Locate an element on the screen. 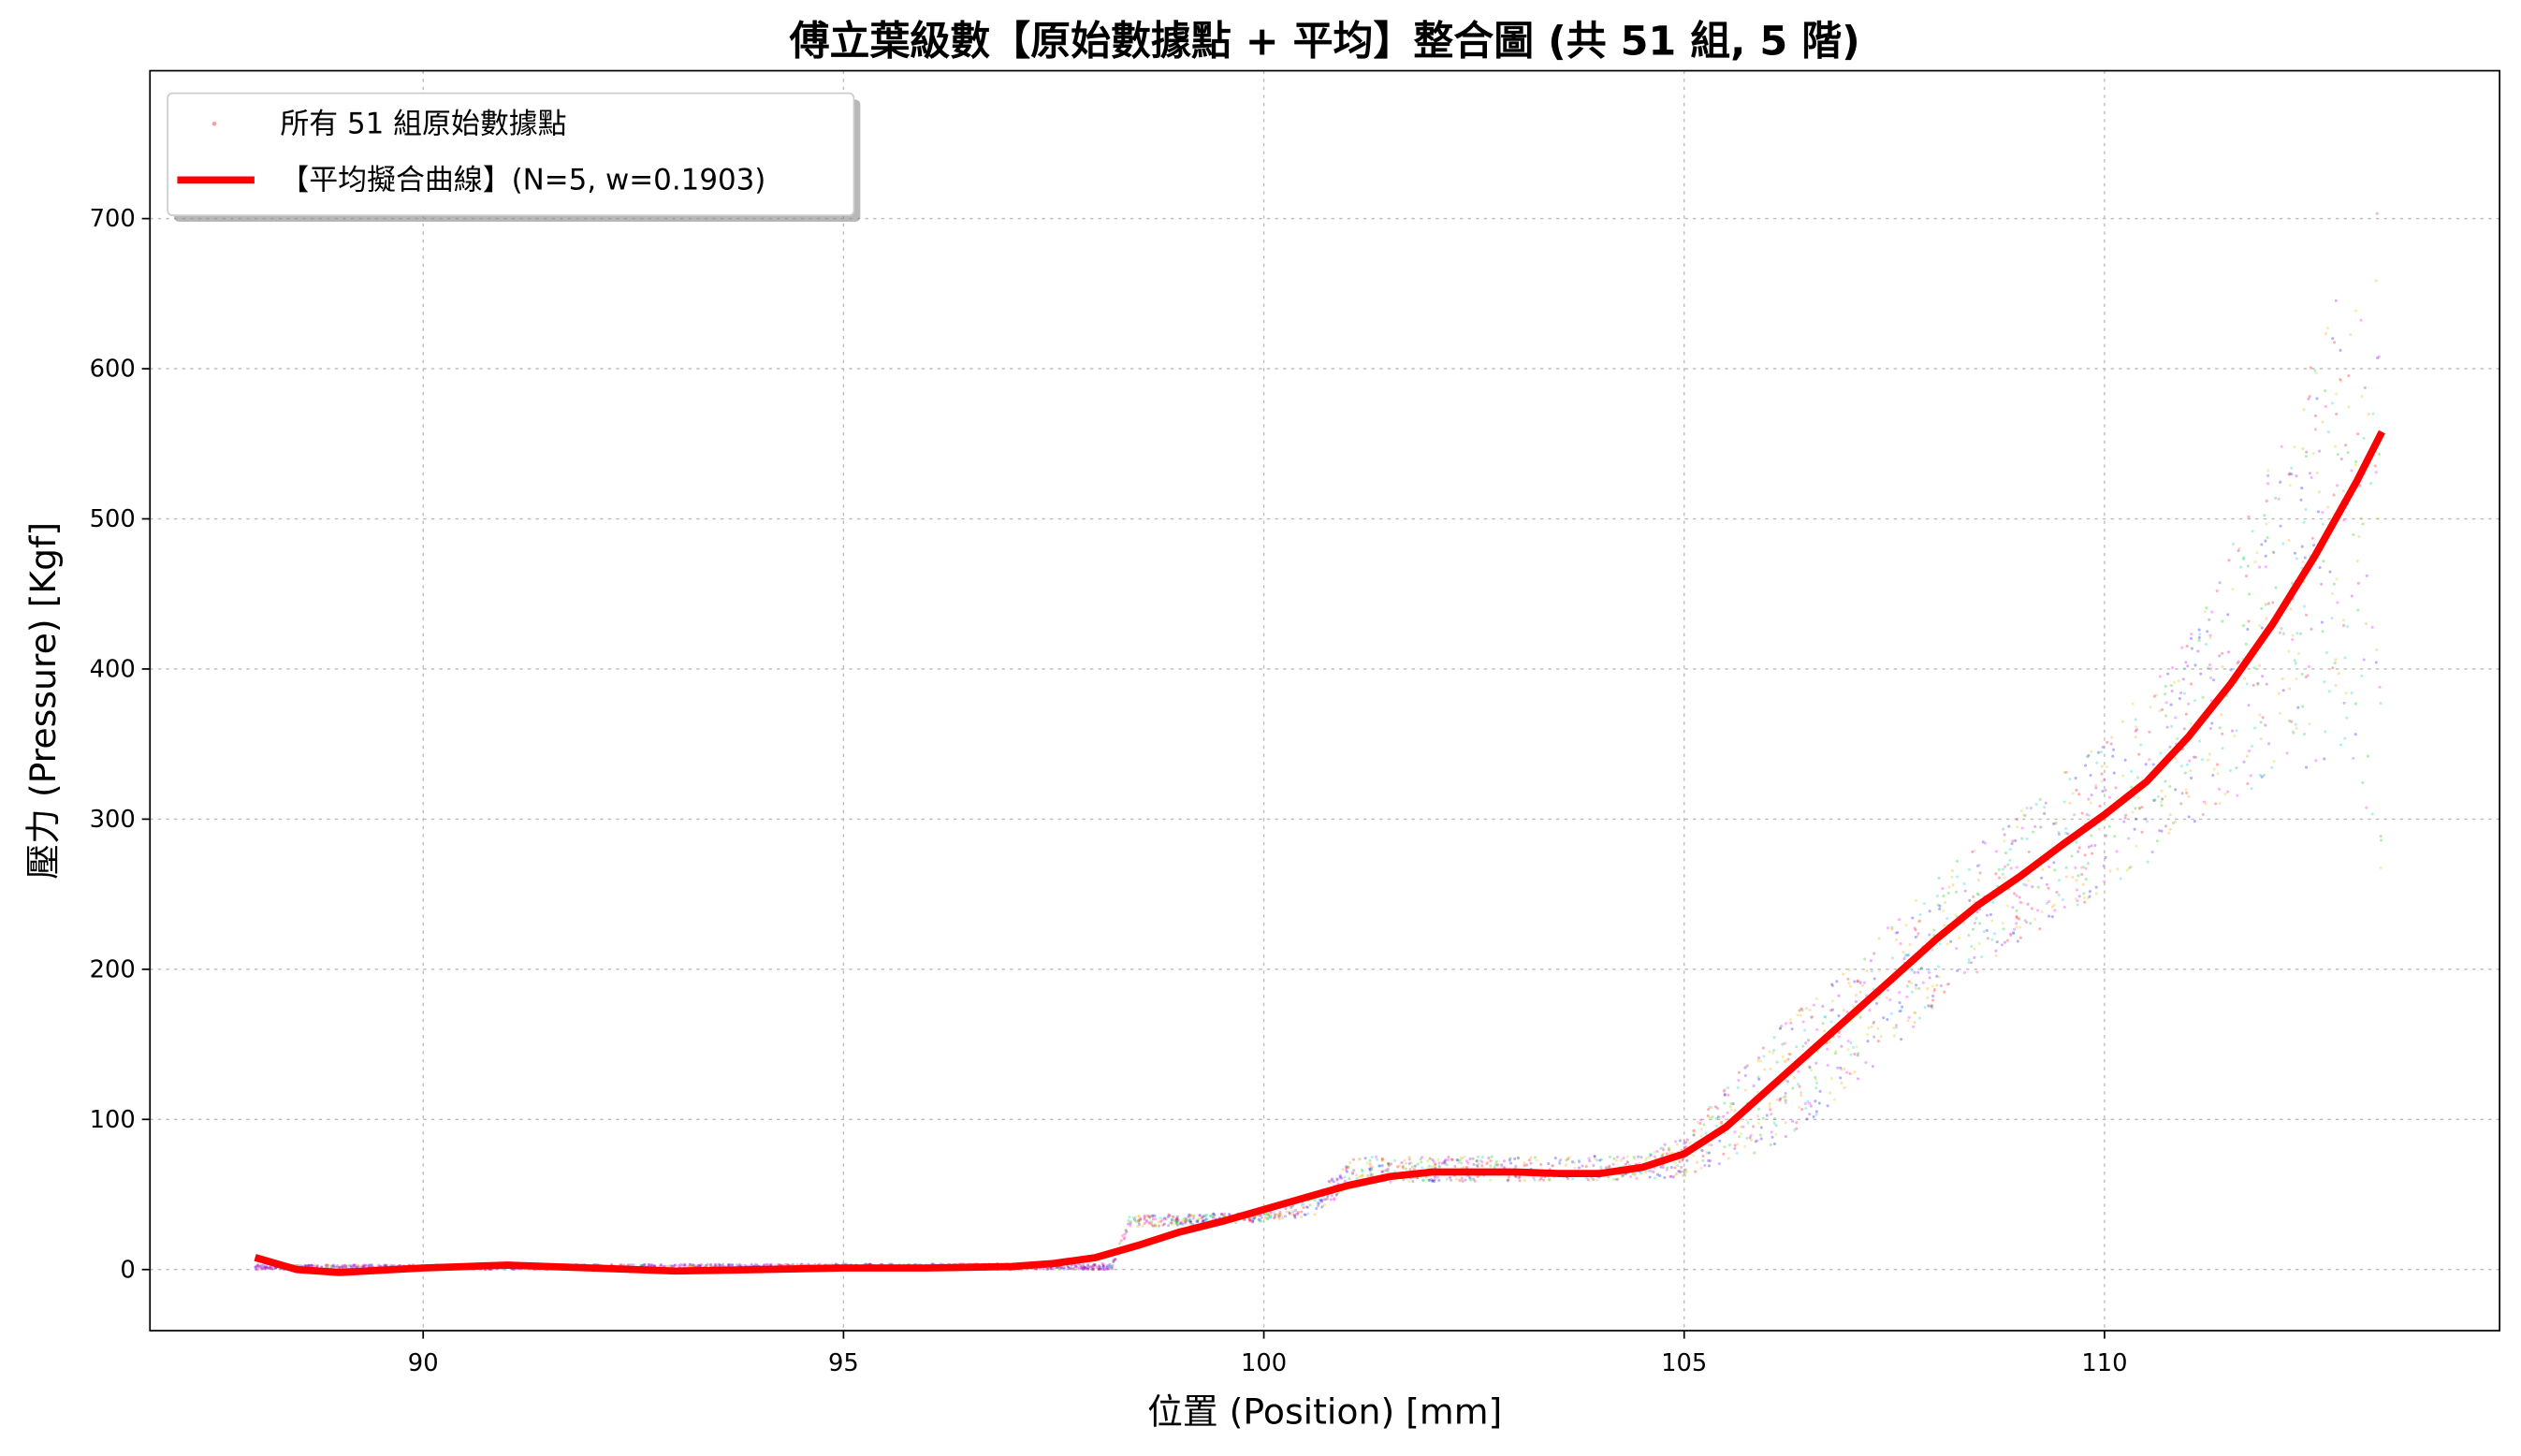 This screenshot has height=1456, width=2521. legend-marker-points is located at coordinates (214, 124).